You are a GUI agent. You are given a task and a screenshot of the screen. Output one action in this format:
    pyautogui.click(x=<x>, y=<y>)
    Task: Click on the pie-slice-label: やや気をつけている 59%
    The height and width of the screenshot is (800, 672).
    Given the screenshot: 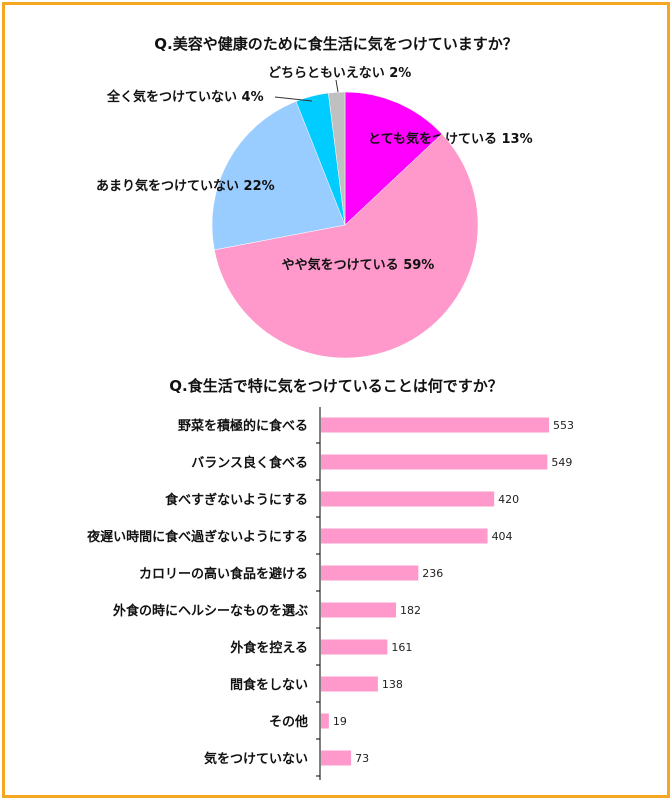 What is the action you would take?
    pyautogui.click(x=358, y=265)
    